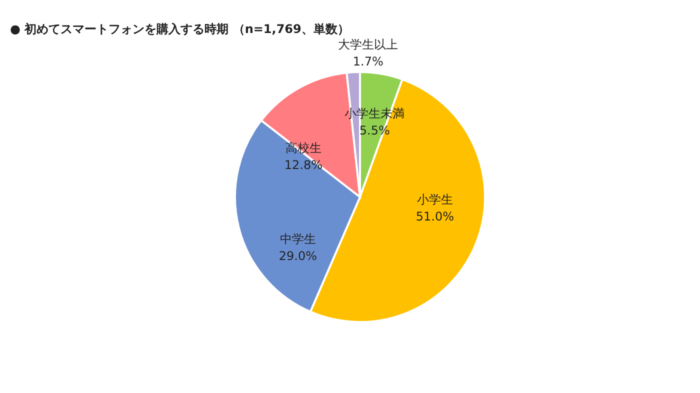  I want to click on data-label: 29.0%, so click(298, 256).